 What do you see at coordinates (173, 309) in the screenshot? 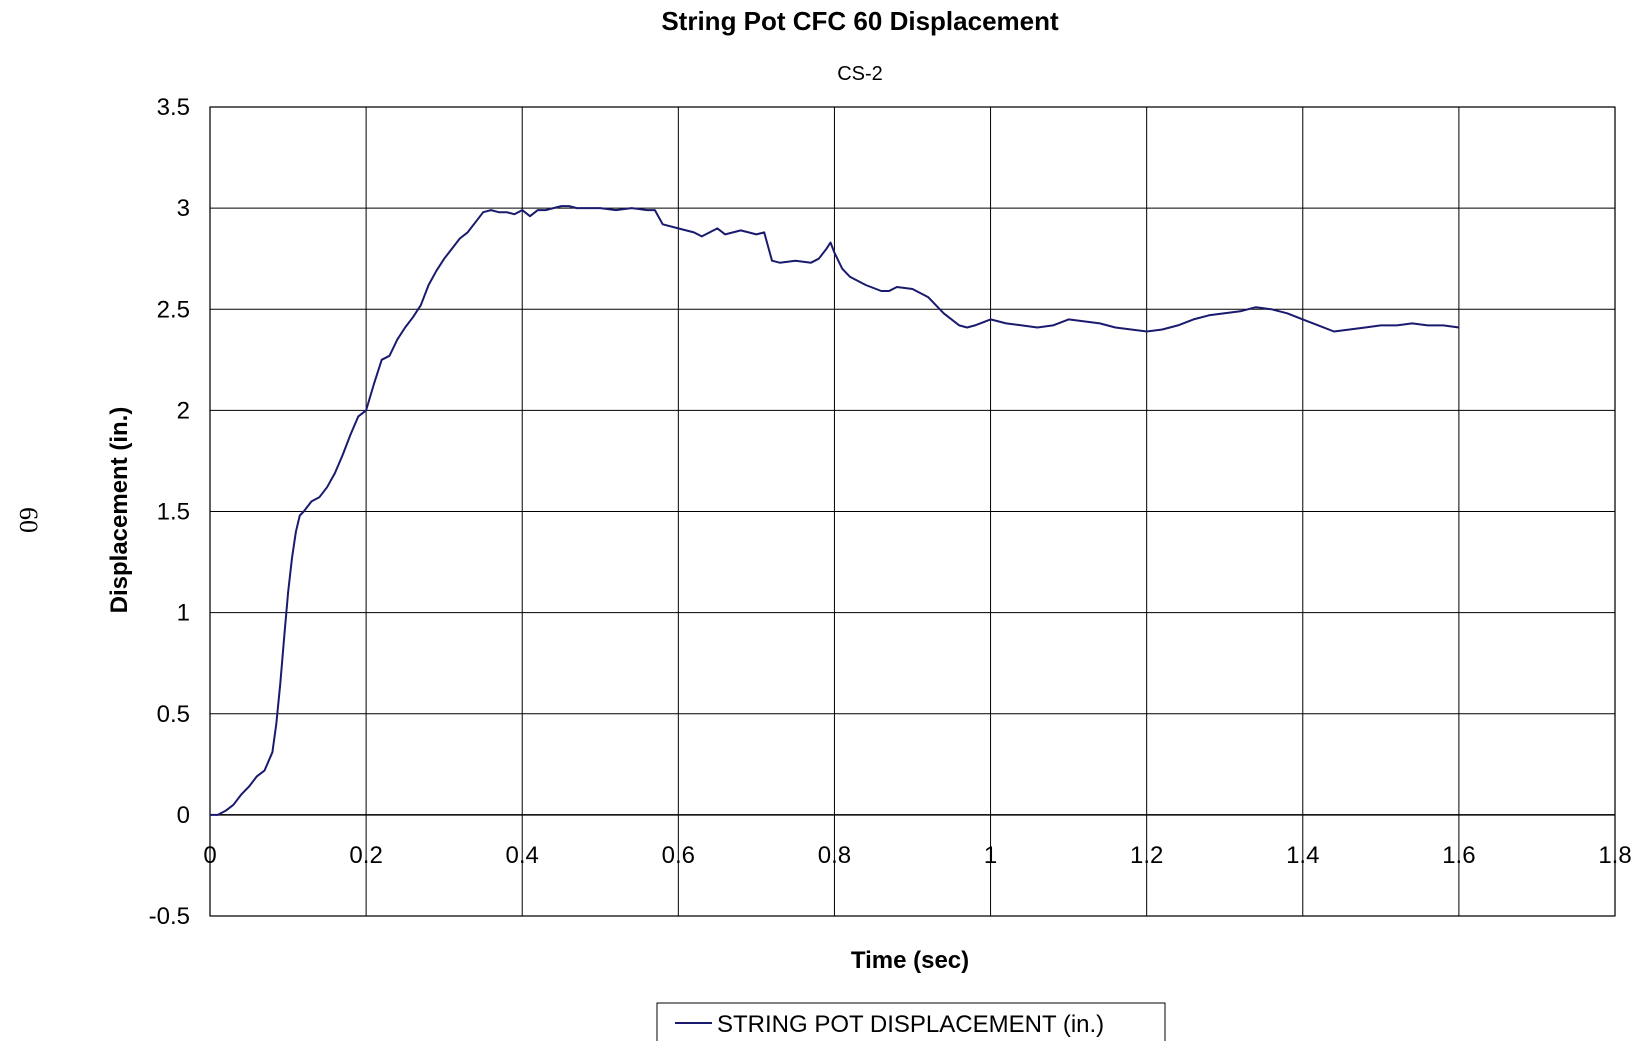
I see `y-tick-label: 2.5` at bounding box center [173, 309].